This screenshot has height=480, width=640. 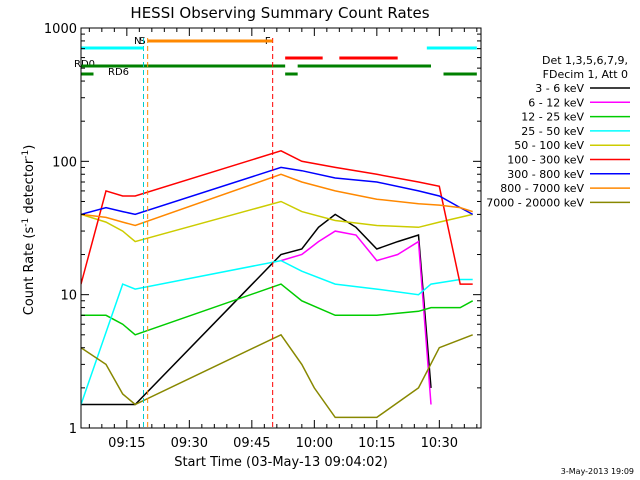 I want to click on y-tick-label: 100, so click(x=64, y=162).